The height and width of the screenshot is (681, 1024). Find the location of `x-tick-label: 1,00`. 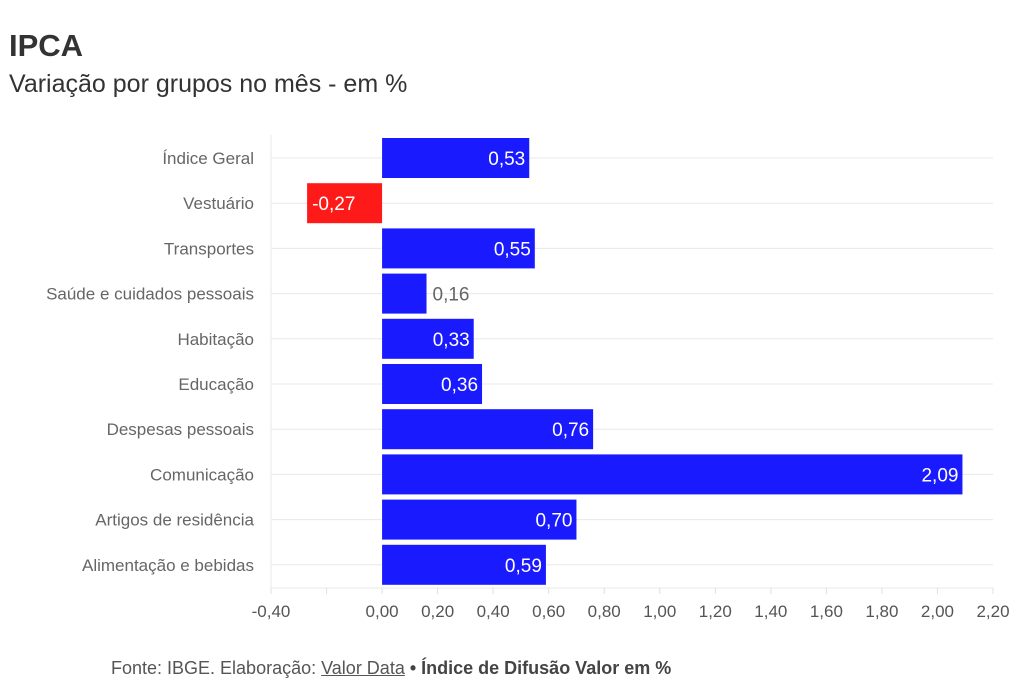

x-tick-label: 1,00 is located at coordinates (659, 611).